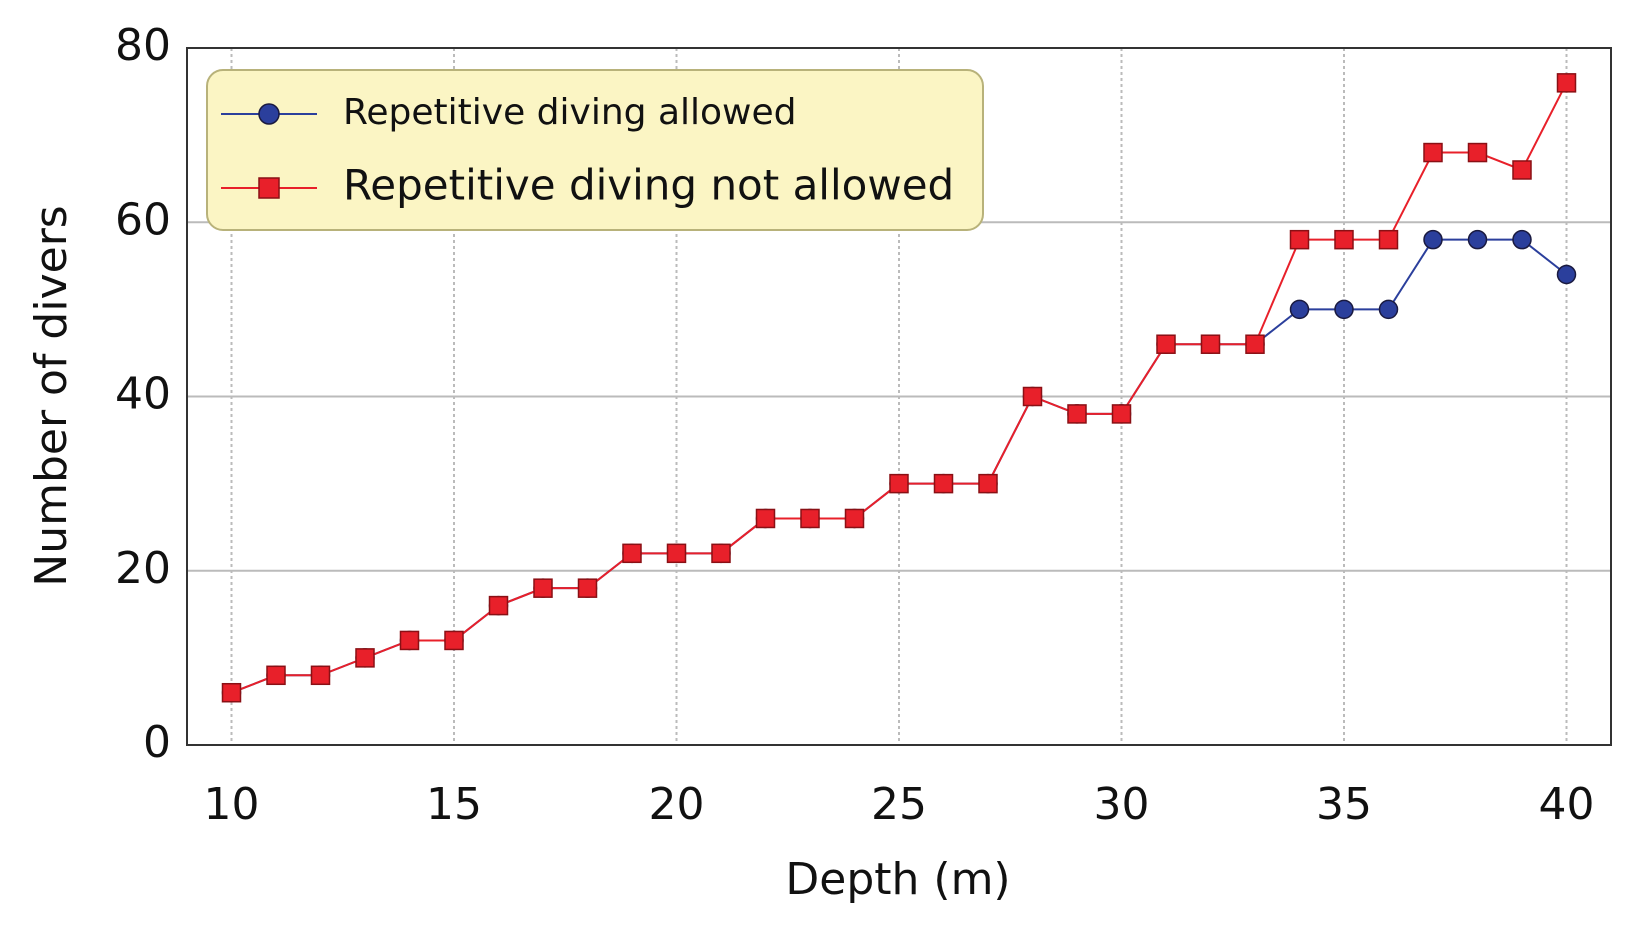 This screenshot has width=1635, height=936. What do you see at coordinates (677, 804) in the screenshot?
I see `x-tick-label: 20` at bounding box center [677, 804].